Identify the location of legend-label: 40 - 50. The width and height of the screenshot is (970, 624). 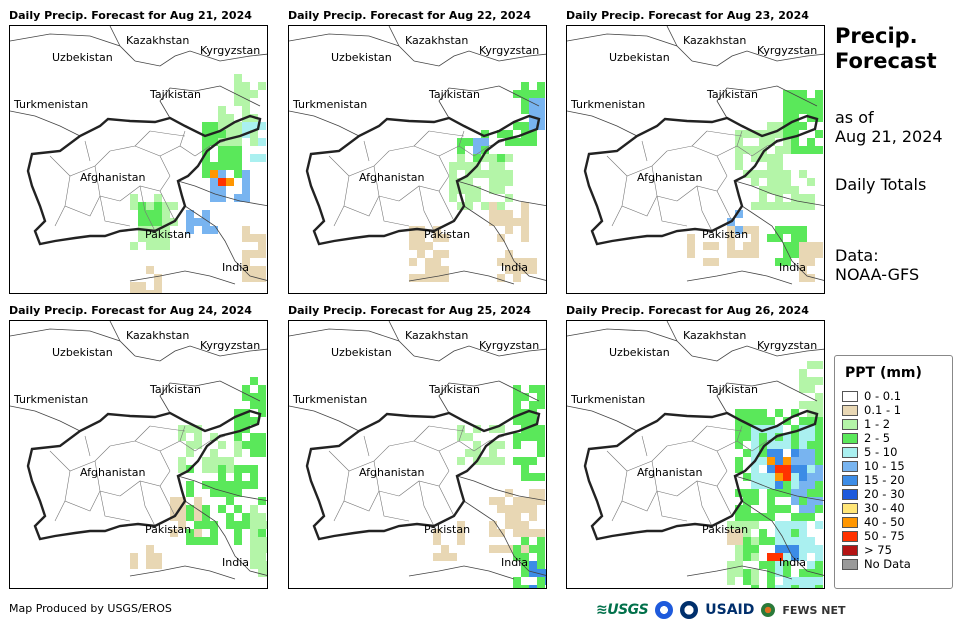
(884, 522).